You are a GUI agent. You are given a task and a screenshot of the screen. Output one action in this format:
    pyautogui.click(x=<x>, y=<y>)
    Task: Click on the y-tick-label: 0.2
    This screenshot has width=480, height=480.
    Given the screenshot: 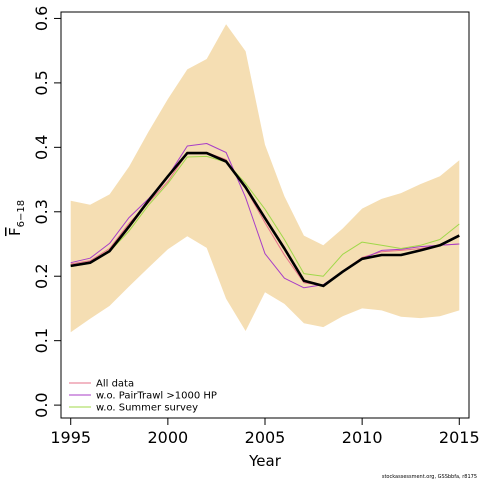 What is the action you would take?
    pyautogui.click(x=41, y=275)
    